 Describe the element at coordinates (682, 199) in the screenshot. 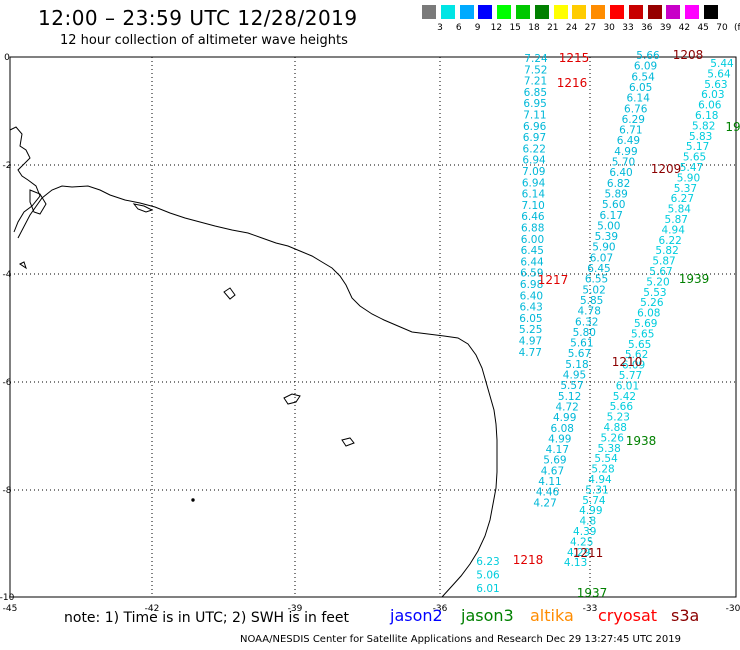

I see `wave-height-value: 6.27` at that location.